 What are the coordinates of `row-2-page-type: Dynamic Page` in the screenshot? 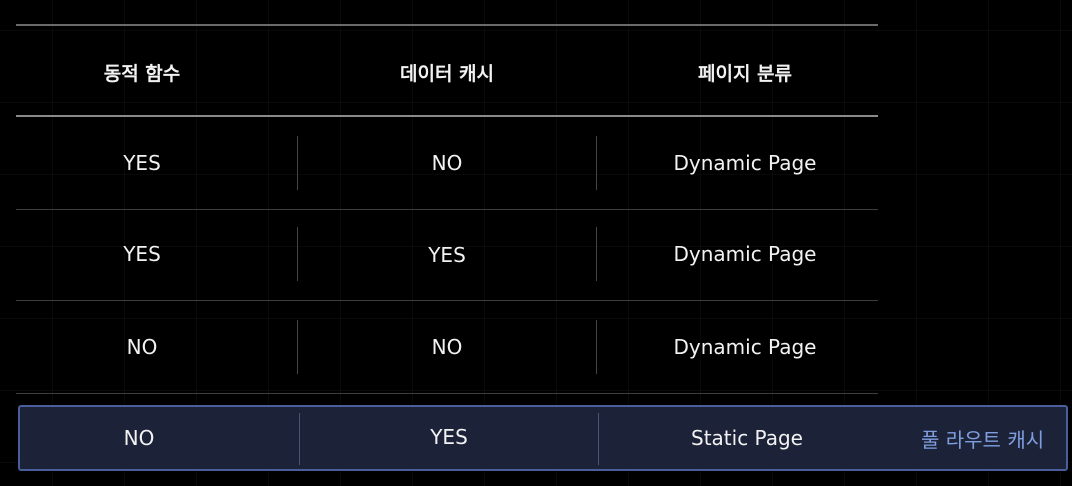 It's located at (745, 254).